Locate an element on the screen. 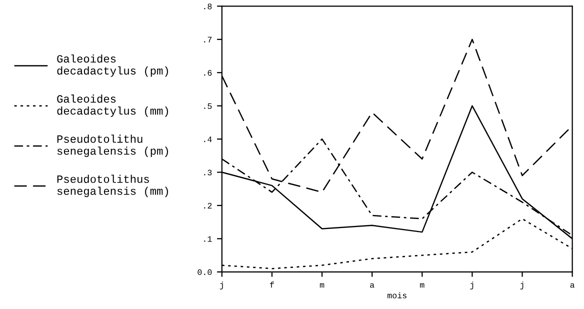 Image resolution: width=584 pixels, height=309 pixels. legend-label: Pseudotolithus senegalensis (mm) is located at coordinates (112, 186).